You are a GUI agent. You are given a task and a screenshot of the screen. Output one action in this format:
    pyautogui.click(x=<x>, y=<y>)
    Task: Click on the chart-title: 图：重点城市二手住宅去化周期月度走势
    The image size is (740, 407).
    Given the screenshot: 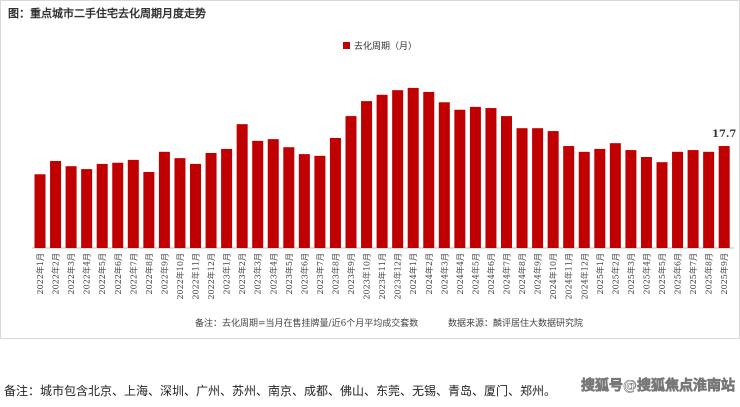 What is the action you would take?
    pyautogui.click(x=107, y=13)
    